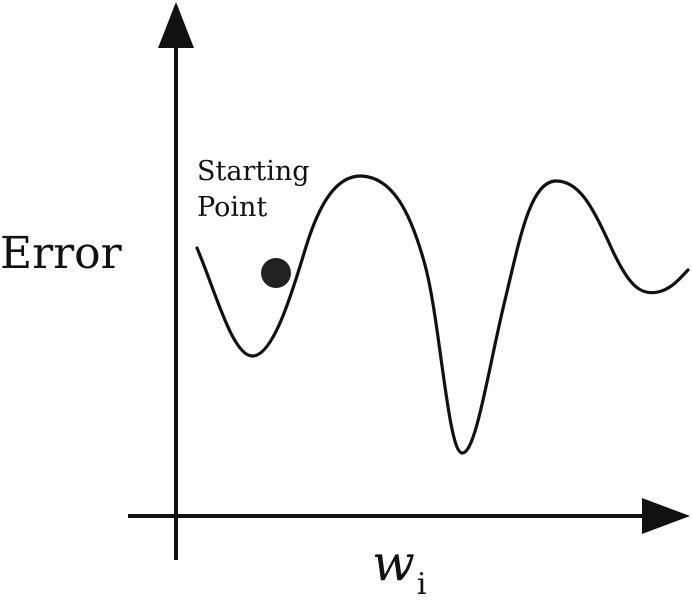 Image resolution: width=692 pixels, height=602 pixels. What do you see at coordinates (666, 516) in the screenshot?
I see `x-axis-arrowhead` at bounding box center [666, 516].